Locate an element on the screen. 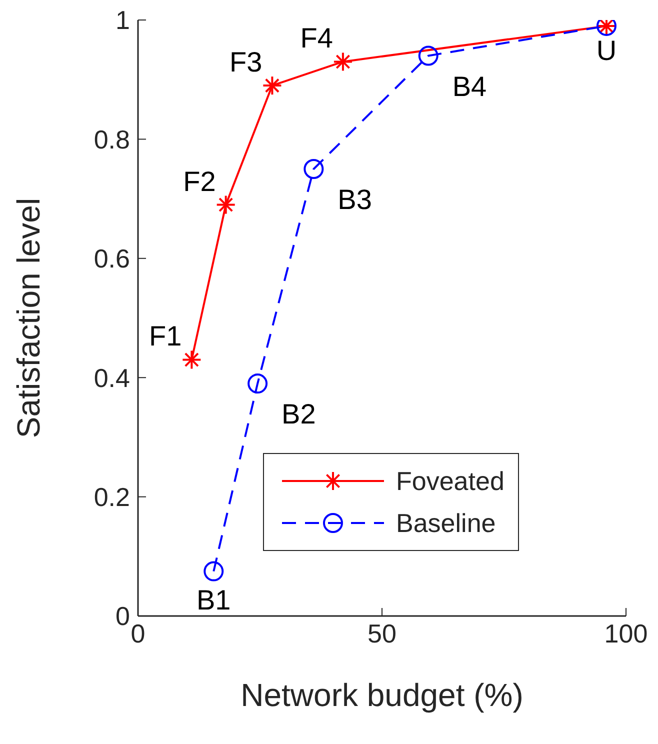 Image resolution: width=658 pixels, height=744 pixels. x-tick-label: 100 is located at coordinates (626, 633).